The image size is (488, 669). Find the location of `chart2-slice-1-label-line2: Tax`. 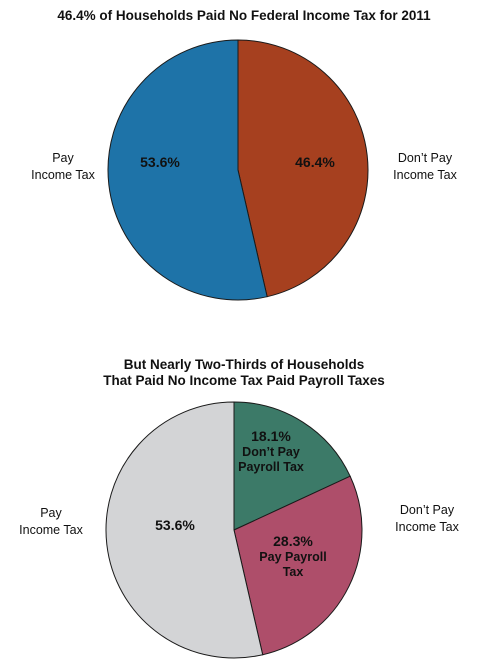

chart2-slice-1-label-line2: Tax is located at coordinates (293, 572).